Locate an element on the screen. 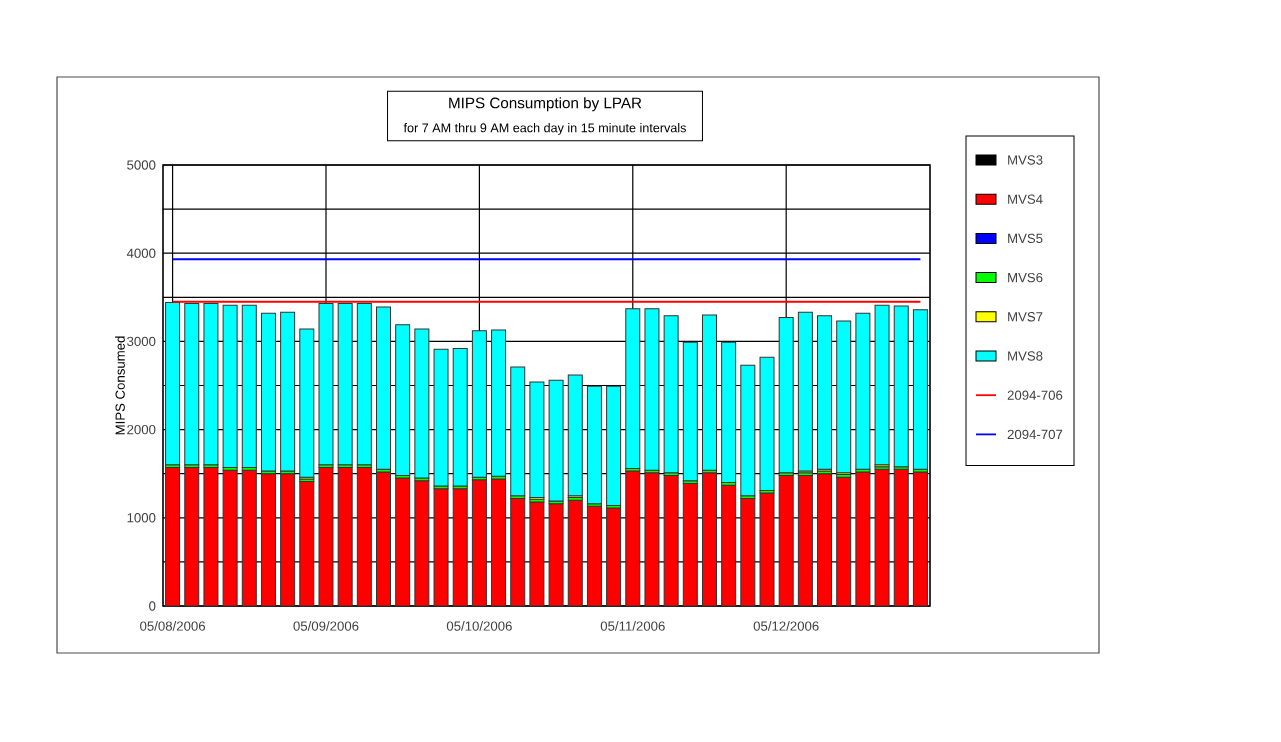  y-tick-label: 2000 is located at coordinates (141, 429).